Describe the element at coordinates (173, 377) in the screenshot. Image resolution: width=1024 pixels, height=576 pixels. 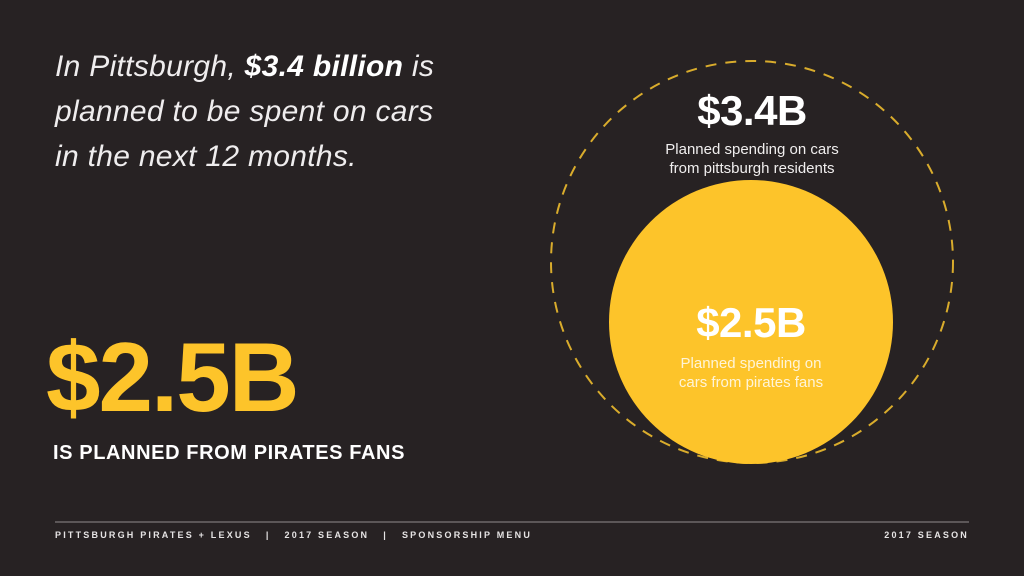
I see `highlight-value: $2.5B` at that location.